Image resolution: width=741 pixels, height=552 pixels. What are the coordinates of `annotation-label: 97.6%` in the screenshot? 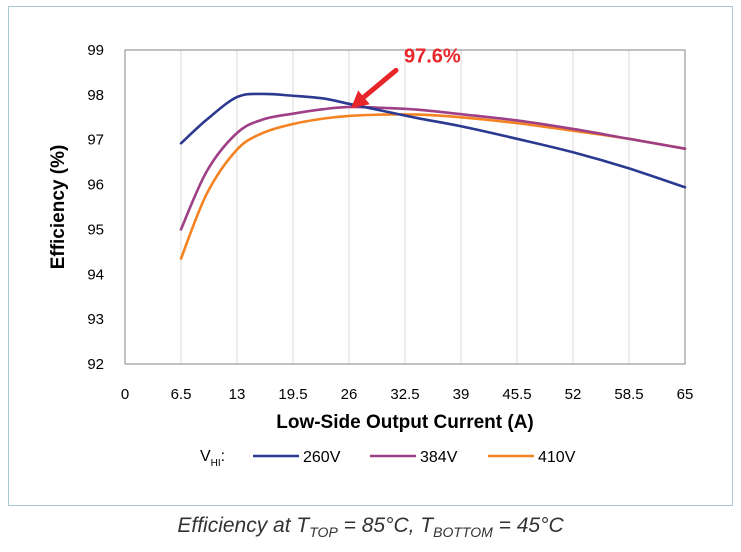 It's located at (432, 56).